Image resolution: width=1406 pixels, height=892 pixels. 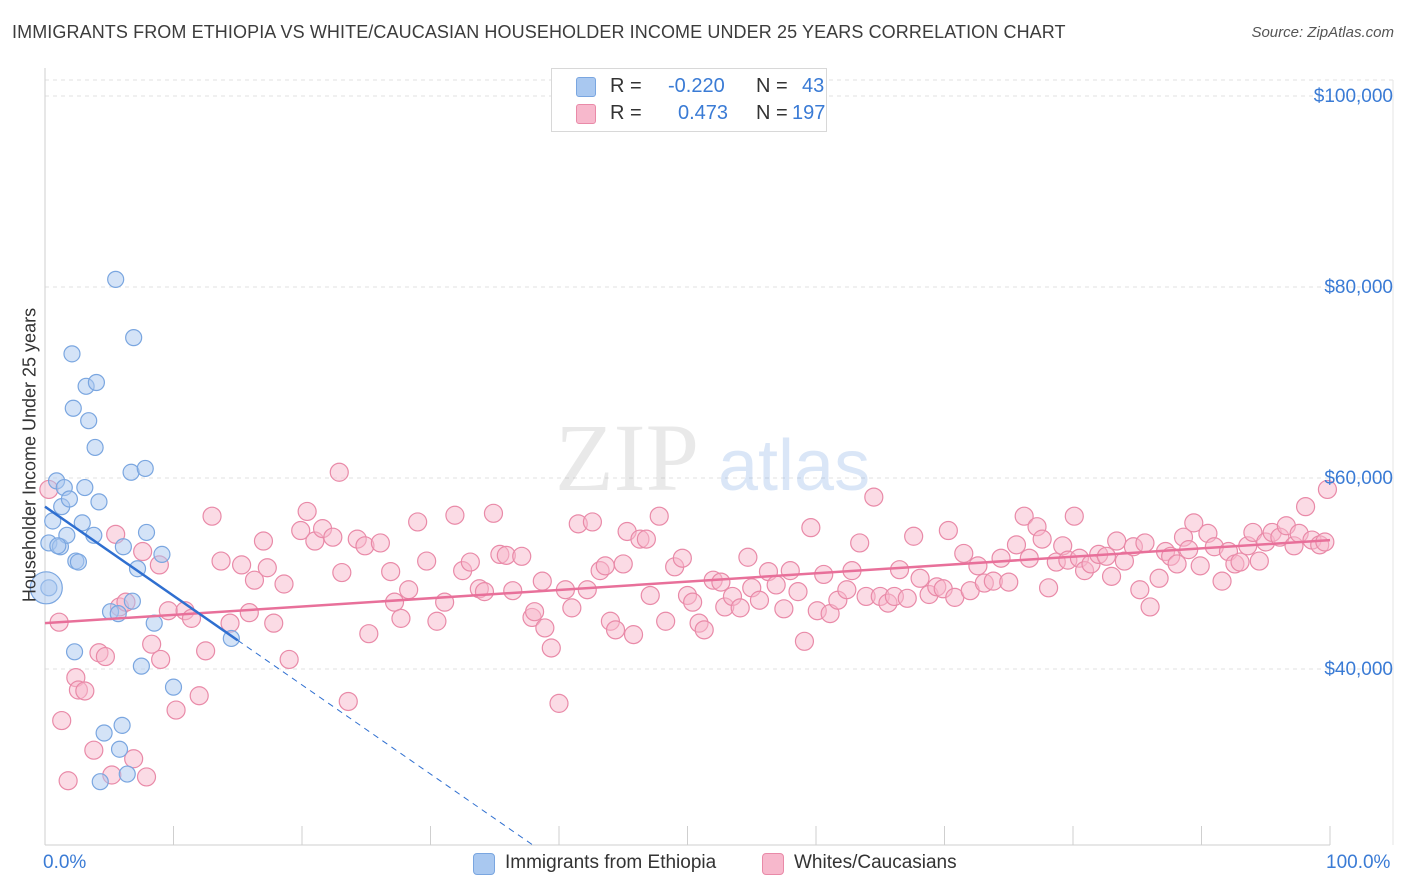 I want to click on legend-swatch-ethiopia, so click(x=586, y=87).